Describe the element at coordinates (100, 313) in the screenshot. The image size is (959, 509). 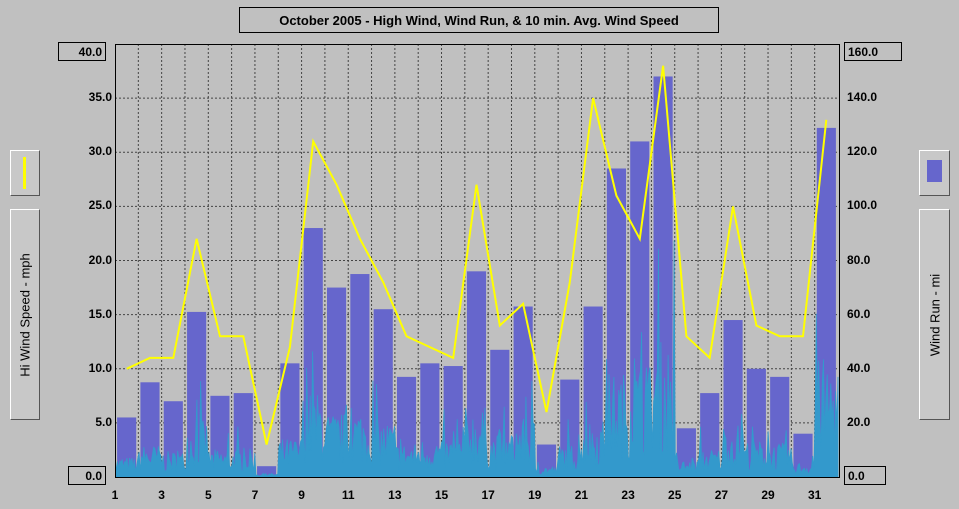
I see `y-left-tick: 15.0` at that location.